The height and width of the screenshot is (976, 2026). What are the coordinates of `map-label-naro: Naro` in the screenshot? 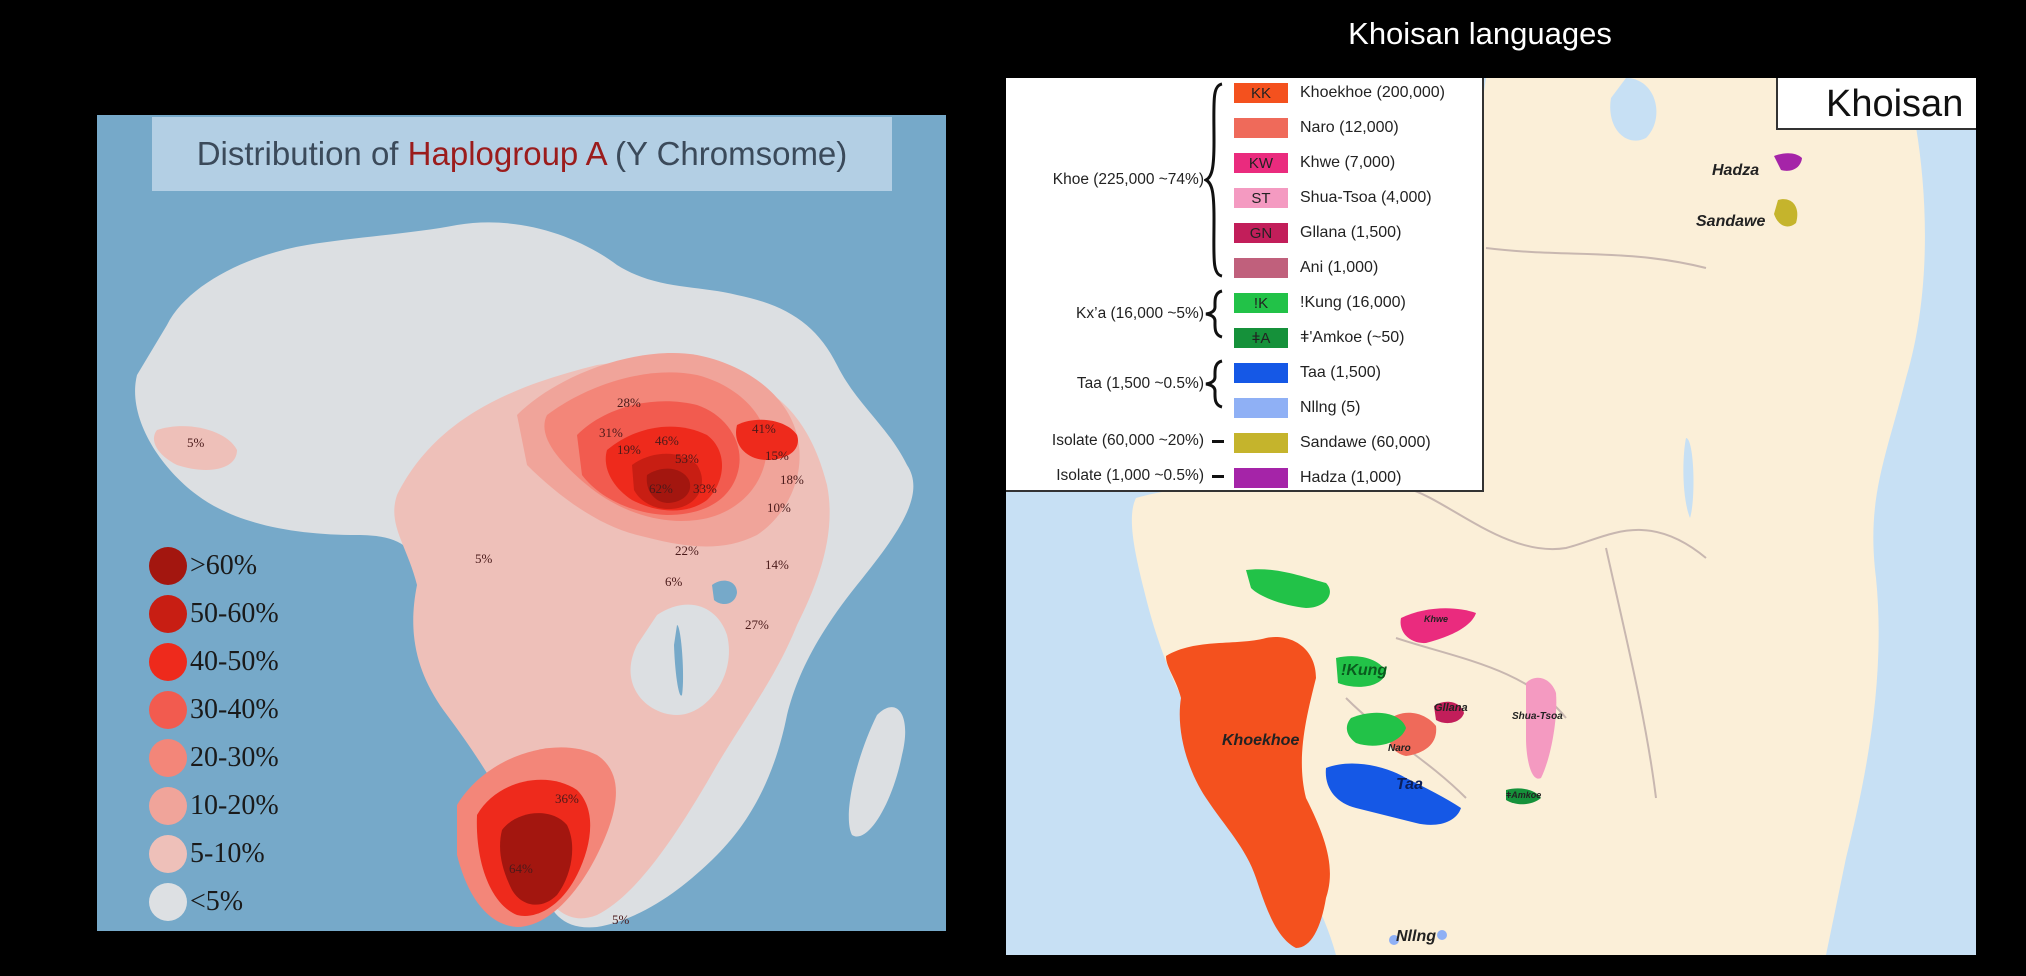 It's located at (1399, 748).